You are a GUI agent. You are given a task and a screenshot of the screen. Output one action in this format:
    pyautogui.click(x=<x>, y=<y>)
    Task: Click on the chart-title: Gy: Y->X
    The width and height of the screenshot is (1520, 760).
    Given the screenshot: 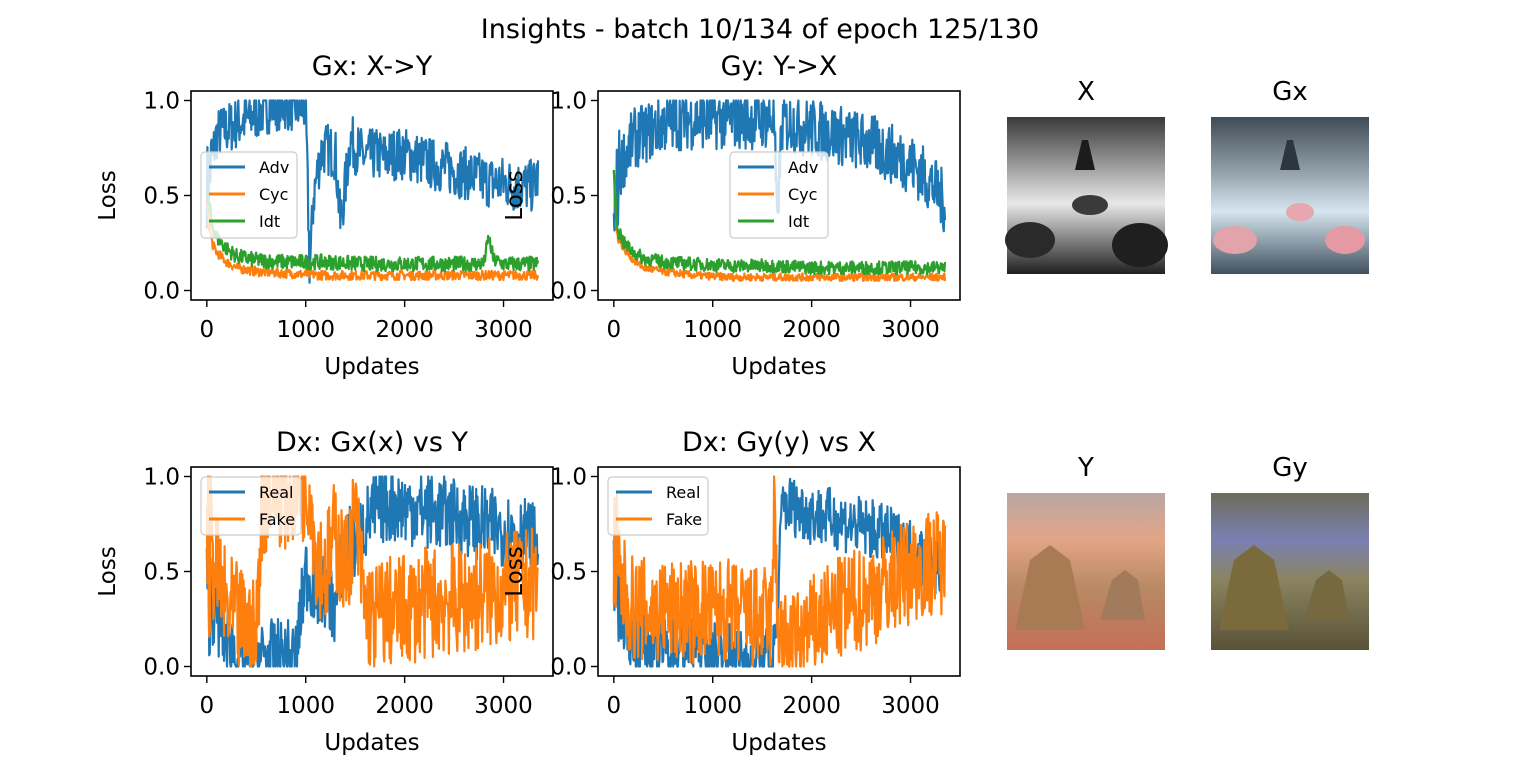 What is the action you would take?
    pyautogui.click(x=779, y=66)
    